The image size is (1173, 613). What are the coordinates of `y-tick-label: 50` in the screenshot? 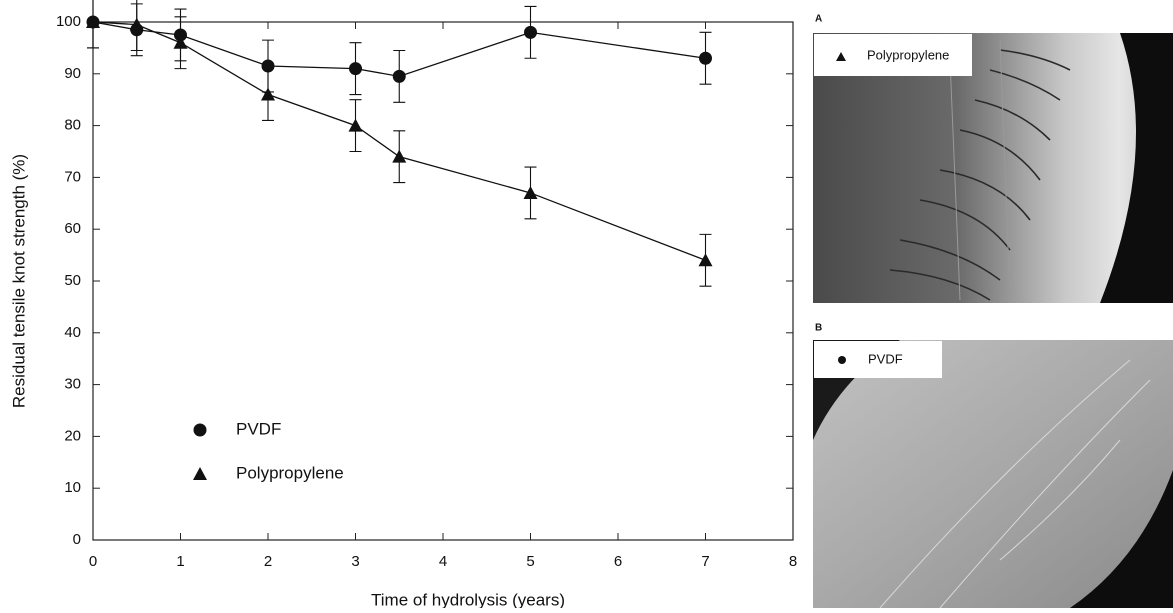 It's located at (72, 280).